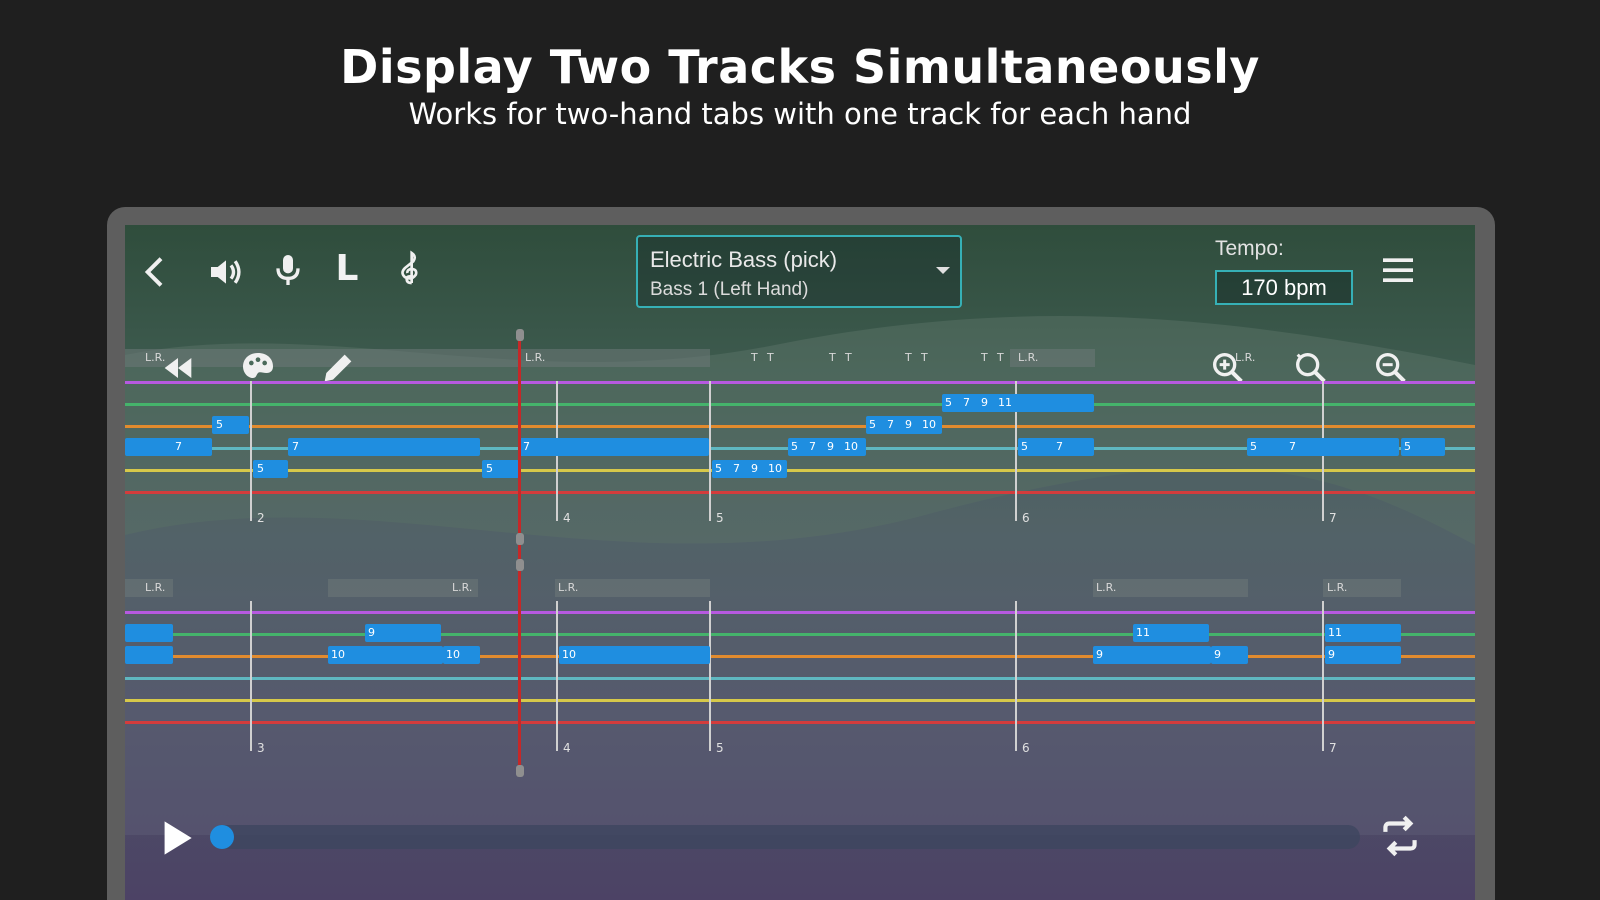 This screenshot has width=1600, height=900. Describe the element at coordinates (1311, 368) in the screenshot. I see `zoom-reset-icon` at that location.